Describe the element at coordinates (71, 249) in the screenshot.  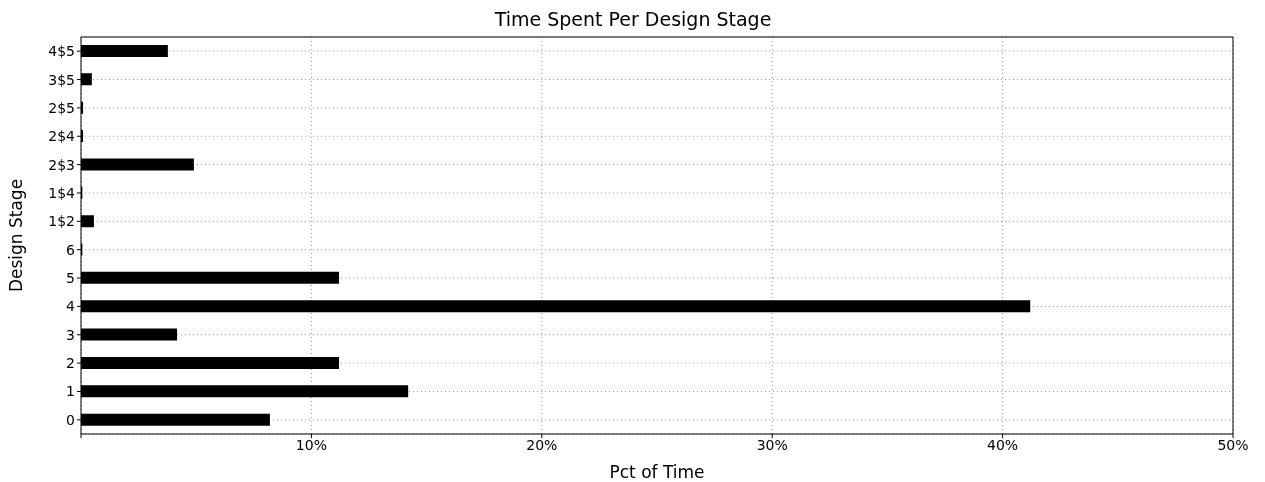
I see `y-tick-label: 6` at that location.